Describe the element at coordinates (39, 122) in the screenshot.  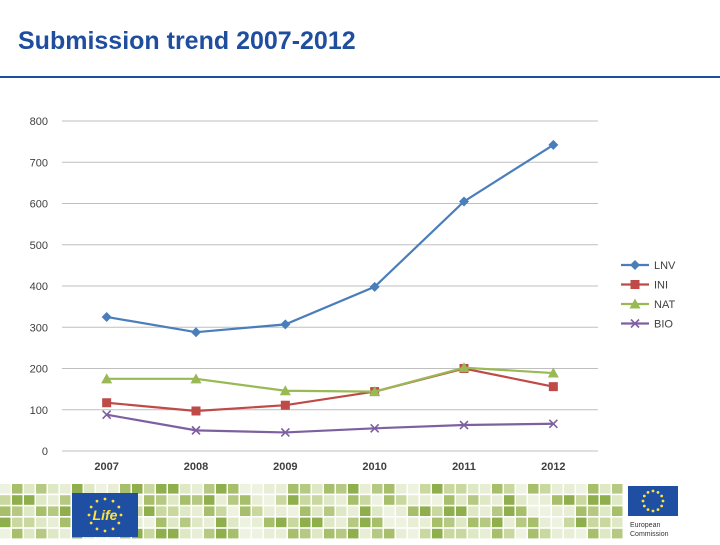
I see `y-tick-label: 800` at that location.